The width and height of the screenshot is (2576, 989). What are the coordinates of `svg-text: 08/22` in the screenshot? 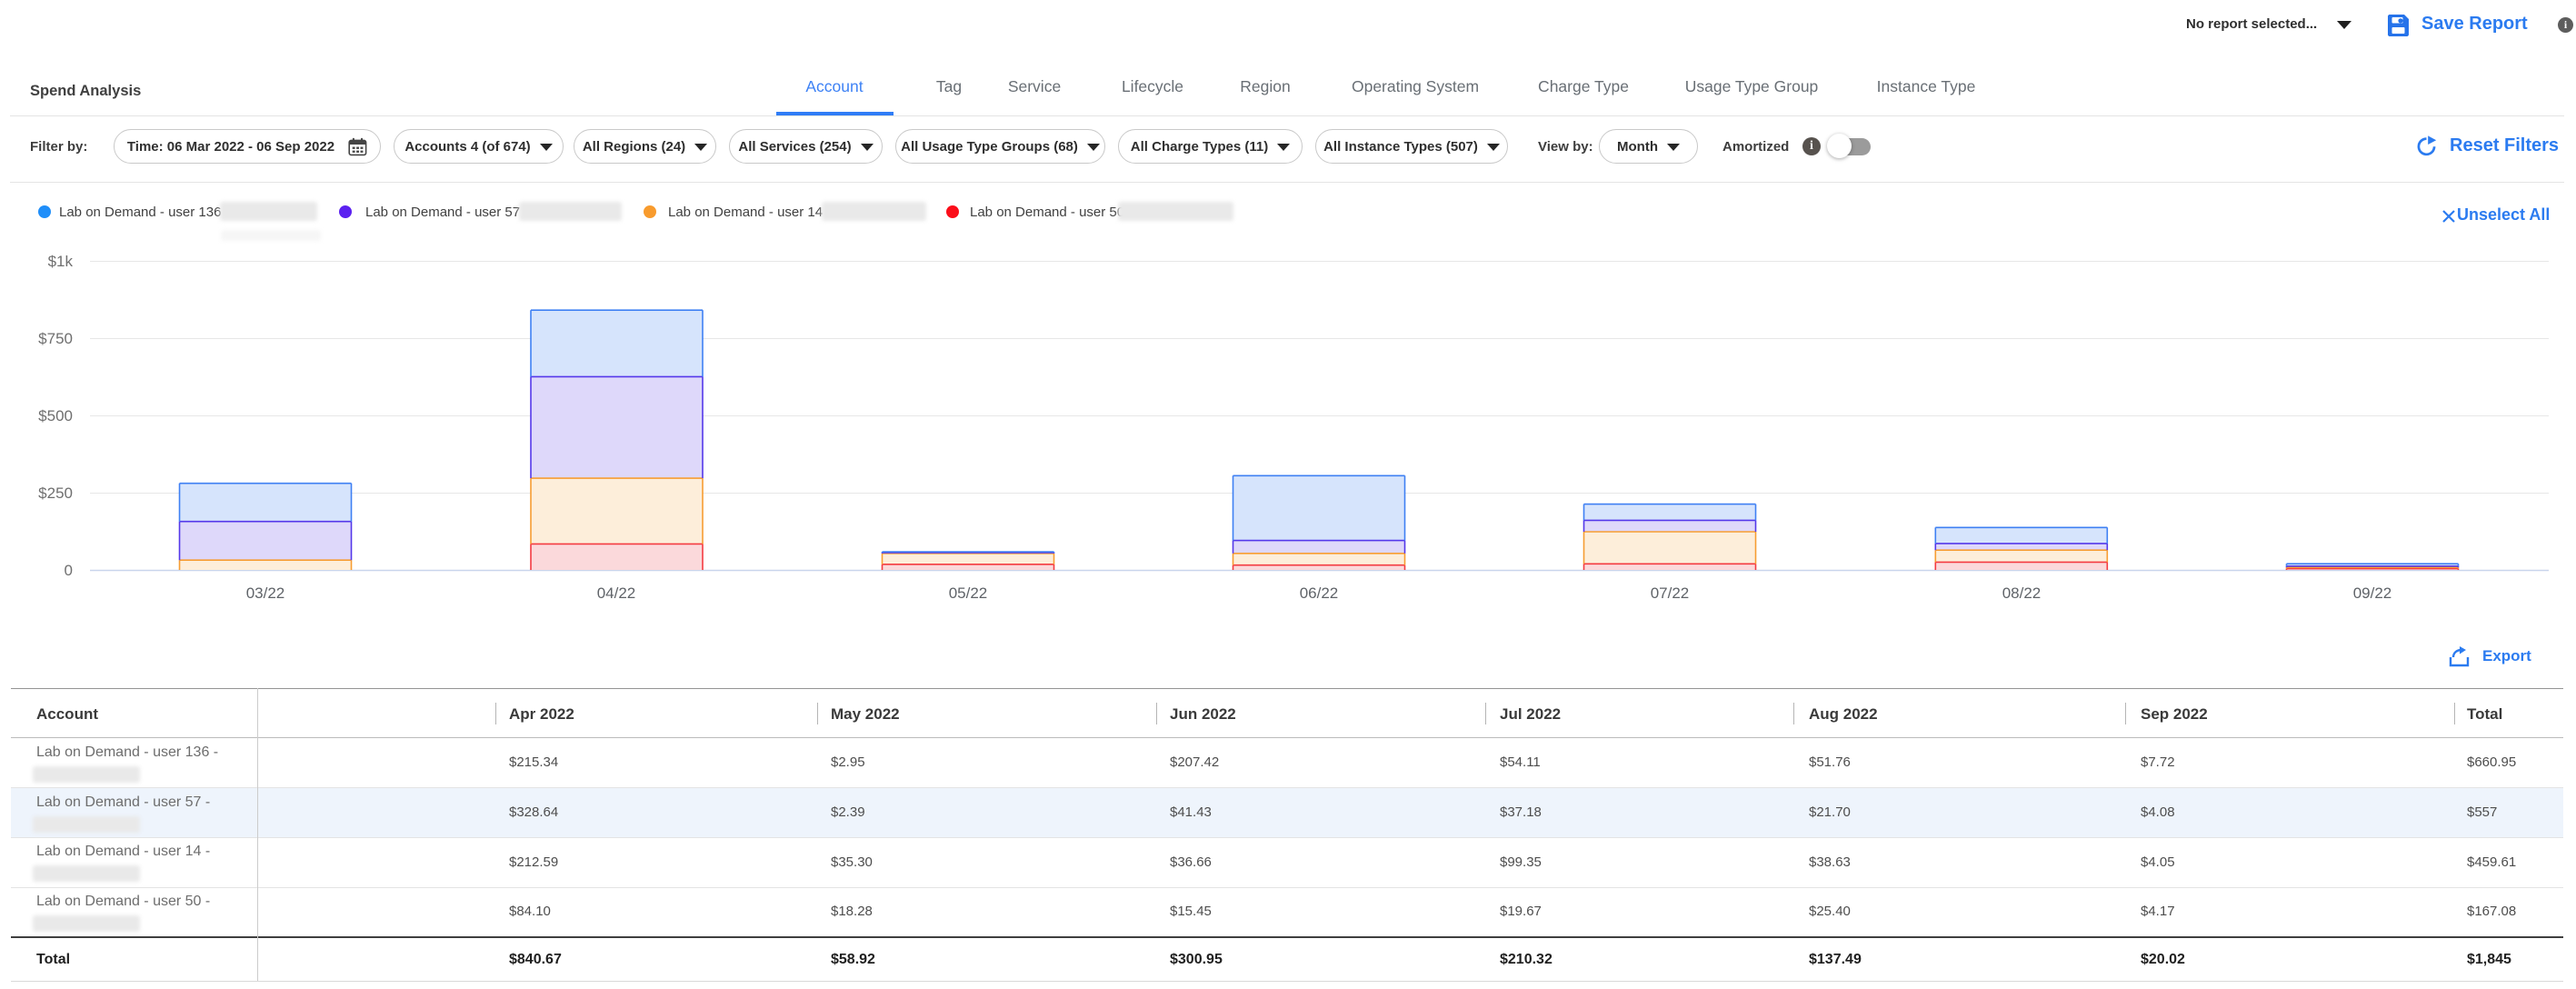 It's located at (2022, 593).